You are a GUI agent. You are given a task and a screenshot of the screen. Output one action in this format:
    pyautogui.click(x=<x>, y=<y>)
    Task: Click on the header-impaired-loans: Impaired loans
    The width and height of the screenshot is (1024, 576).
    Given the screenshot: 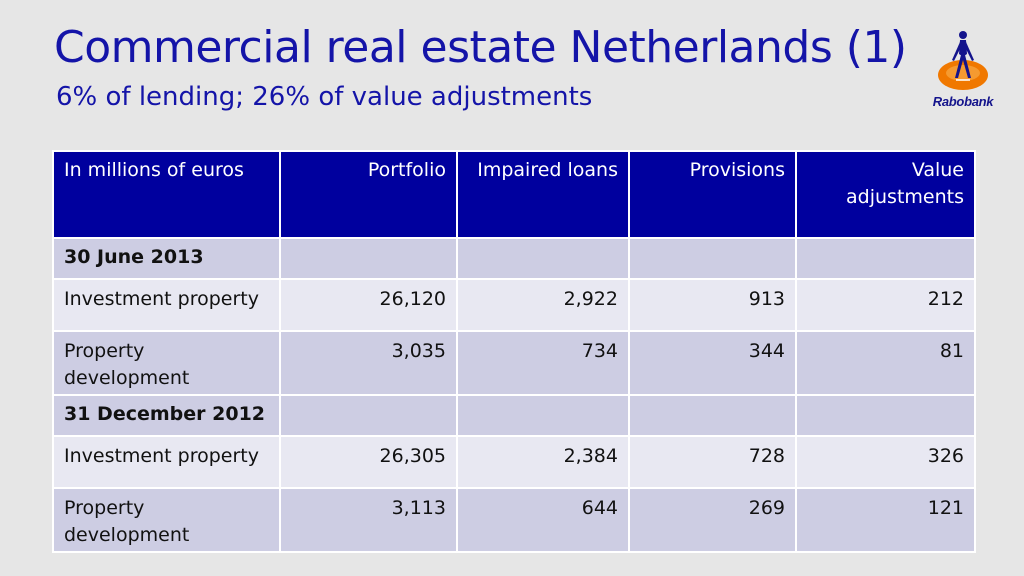 What is the action you would take?
    pyautogui.click(x=543, y=194)
    